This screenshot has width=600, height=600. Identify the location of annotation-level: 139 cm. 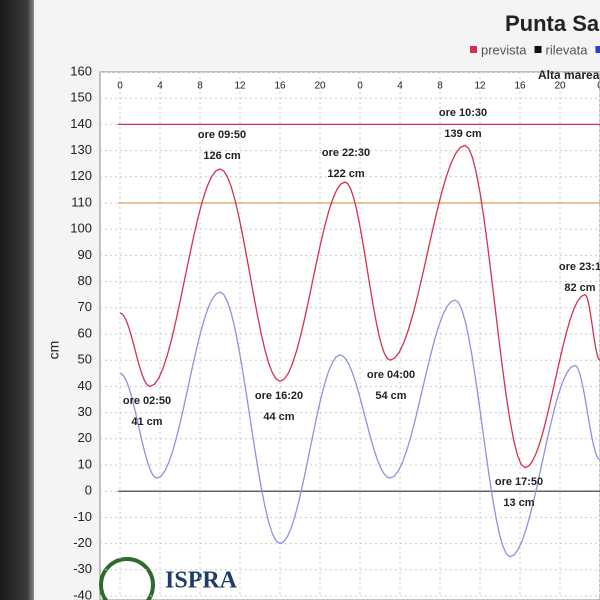
(463, 134).